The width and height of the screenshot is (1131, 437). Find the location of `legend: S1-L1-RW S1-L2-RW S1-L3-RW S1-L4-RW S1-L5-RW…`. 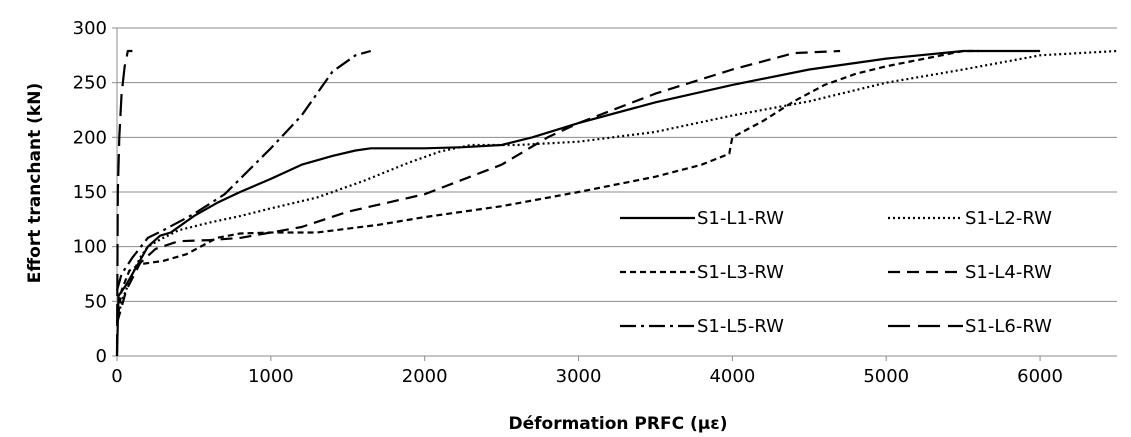

legend: S1-L1-RW S1-L2-RW S1-L3-RW S1-L4-RW S1-L5-RW… is located at coordinates (836, 272).